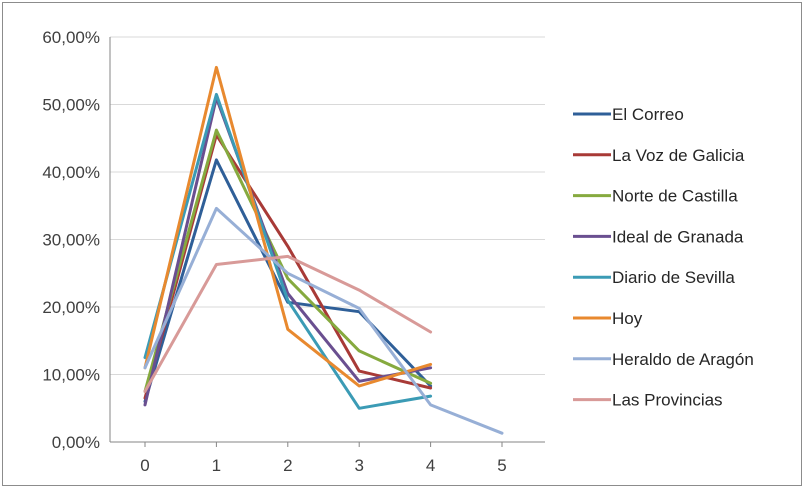  What do you see at coordinates (287, 465) in the screenshot?
I see `x-tick-label: 2` at bounding box center [287, 465].